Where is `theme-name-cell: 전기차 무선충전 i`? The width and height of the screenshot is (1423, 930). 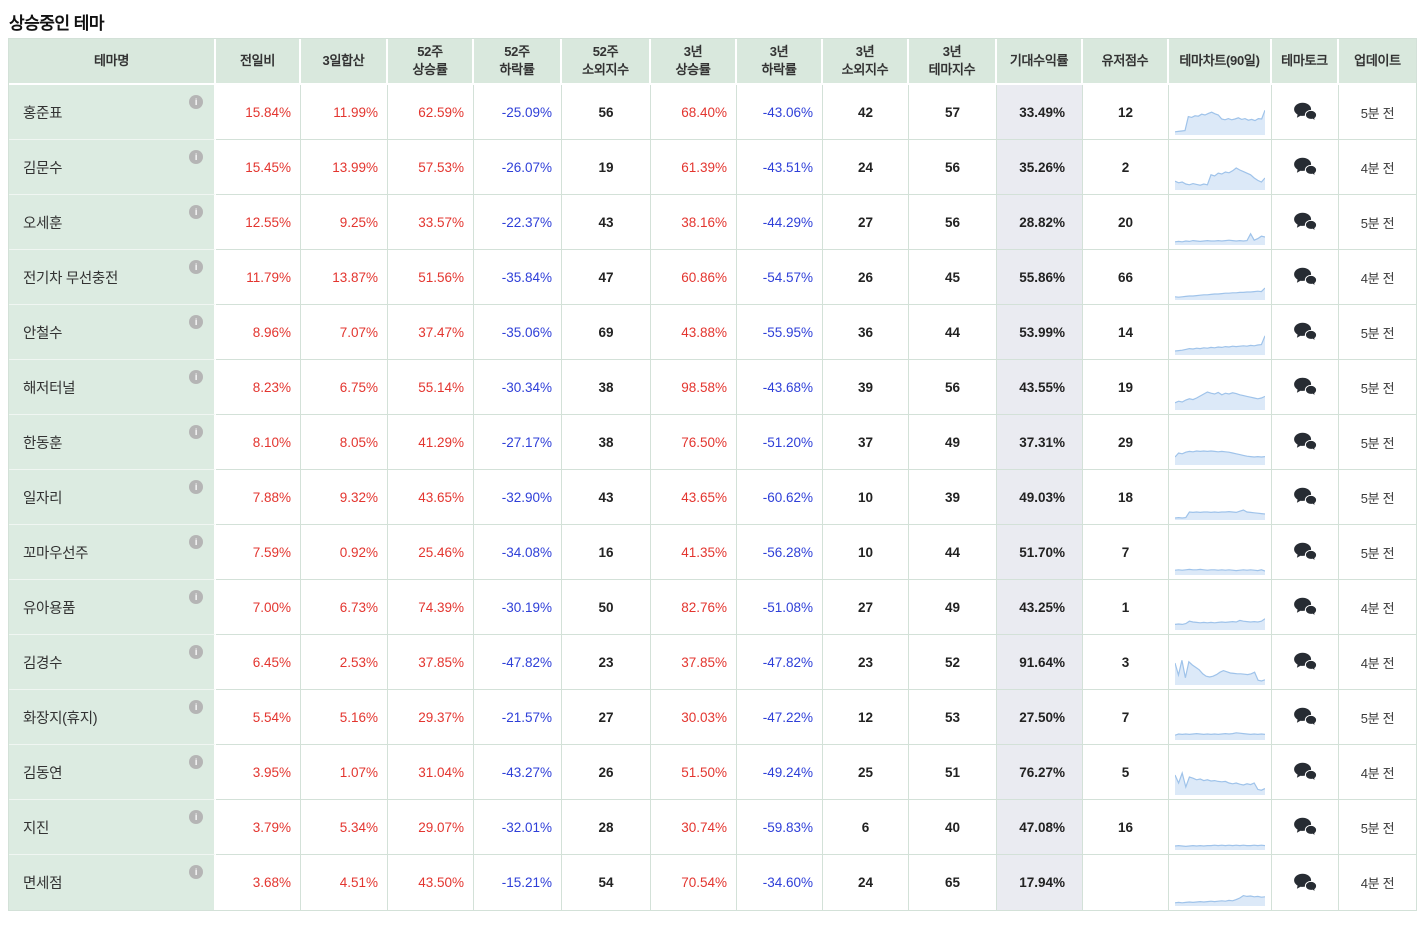
theme-name-cell: 전기차 무선충전 i is located at coordinates (112, 277).